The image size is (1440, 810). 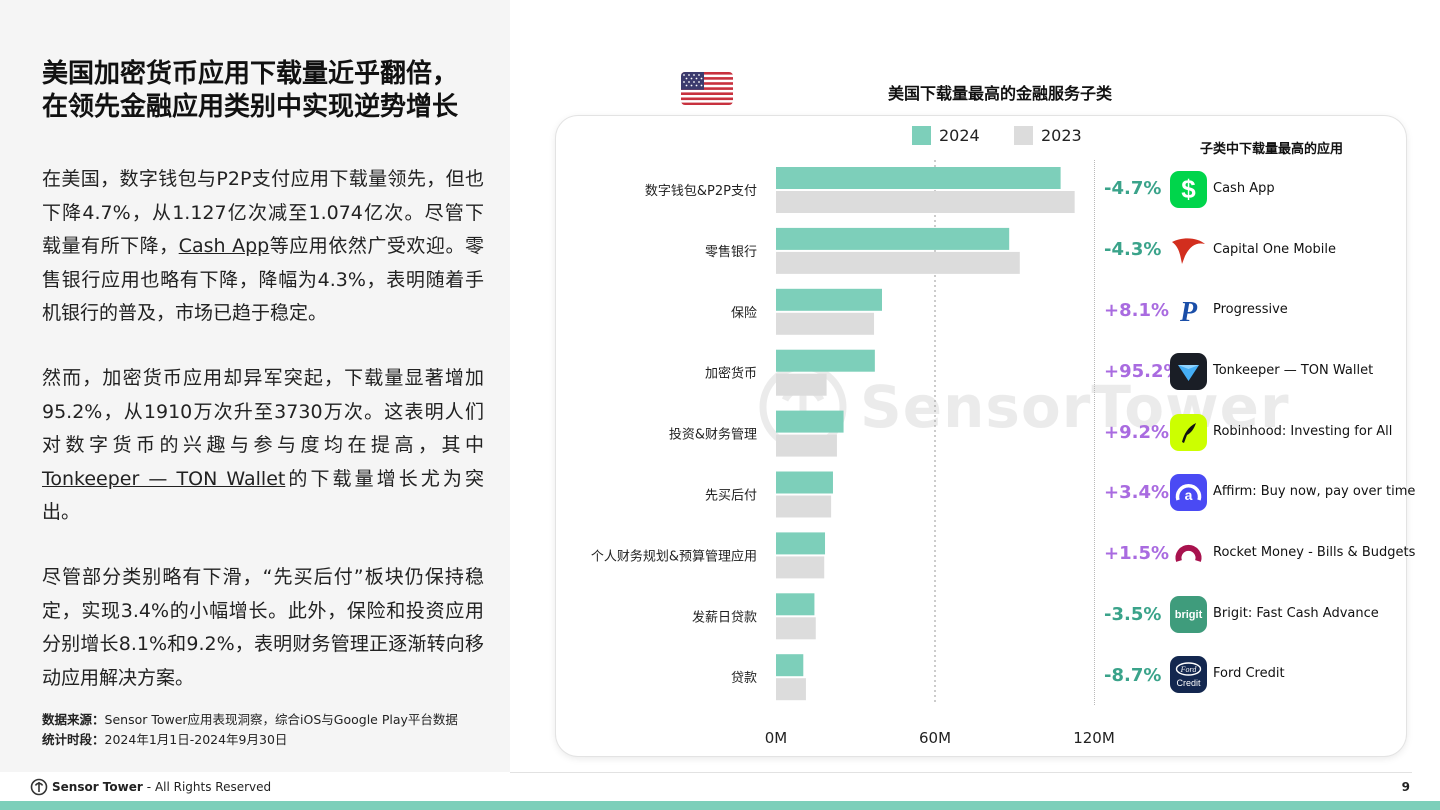 What do you see at coordinates (1133, 188) in the screenshot?
I see `change-label: -4.7%` at bounding box center [1133, 188].